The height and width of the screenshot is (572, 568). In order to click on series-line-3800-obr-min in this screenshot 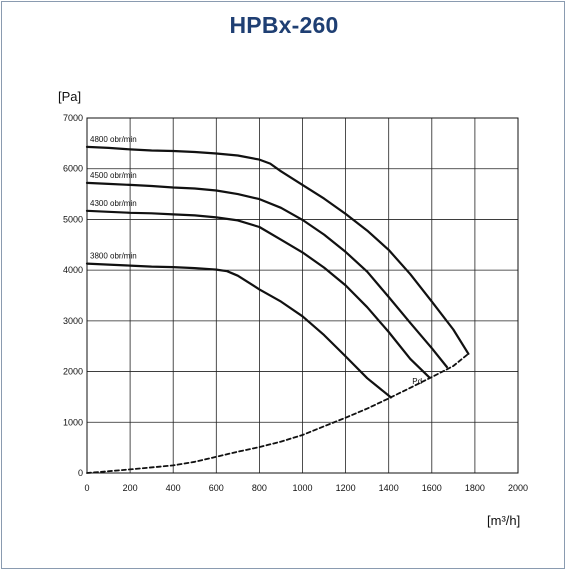, I will do `click(238, 330)`.